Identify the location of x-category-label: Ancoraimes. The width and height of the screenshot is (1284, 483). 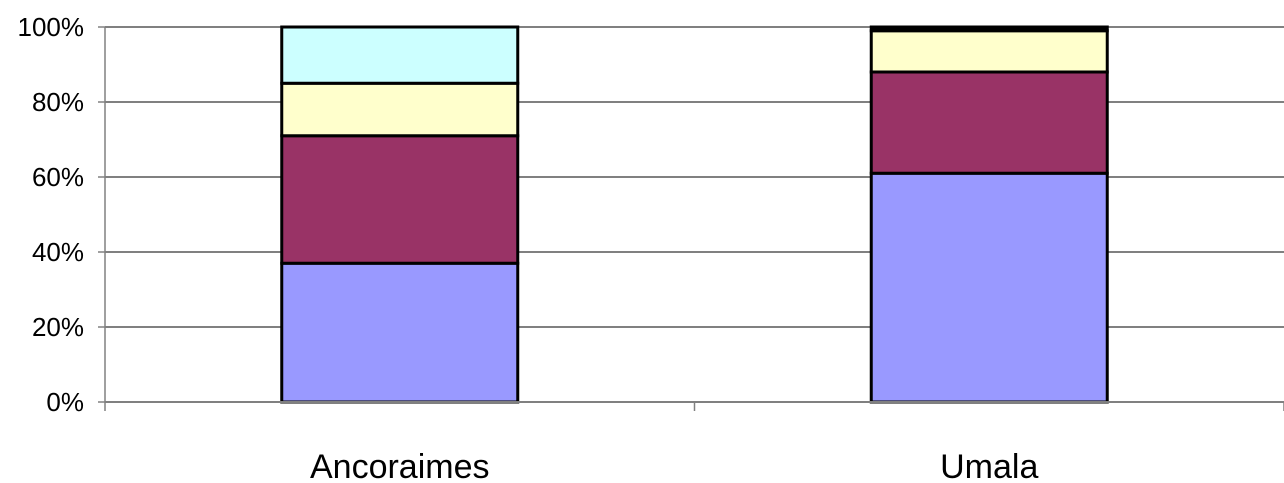
(400, 465).